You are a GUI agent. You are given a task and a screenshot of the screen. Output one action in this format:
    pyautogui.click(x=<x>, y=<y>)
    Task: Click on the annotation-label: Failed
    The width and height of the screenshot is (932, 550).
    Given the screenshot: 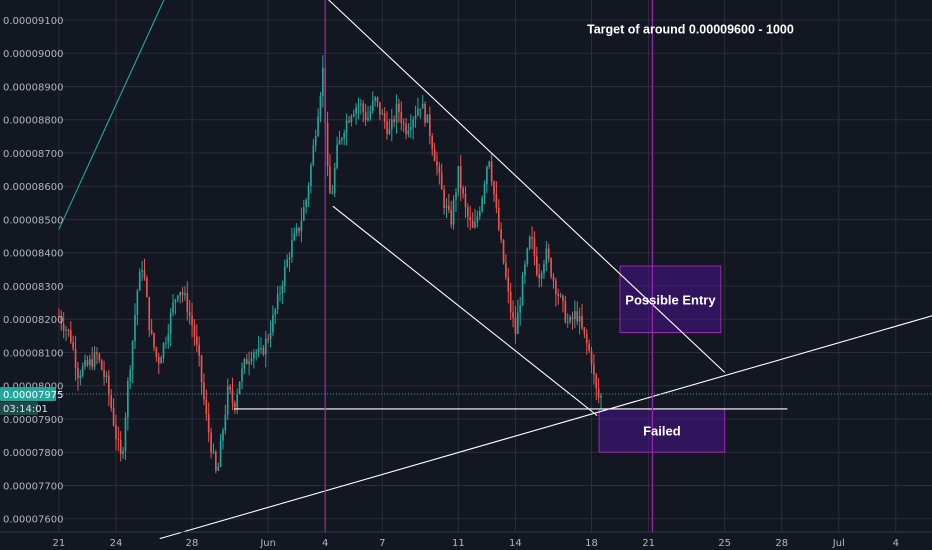 What is the action you would take?
    pyautogui.click(x=662, y=431)
    